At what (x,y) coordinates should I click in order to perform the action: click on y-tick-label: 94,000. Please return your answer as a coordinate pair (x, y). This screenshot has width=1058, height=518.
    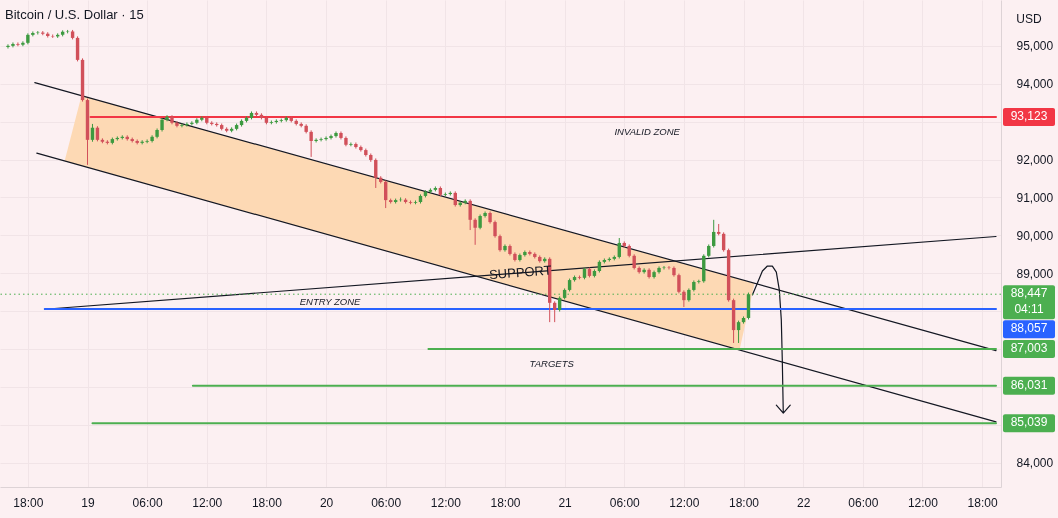
    Looking at the image, I should click on (1035, 84).